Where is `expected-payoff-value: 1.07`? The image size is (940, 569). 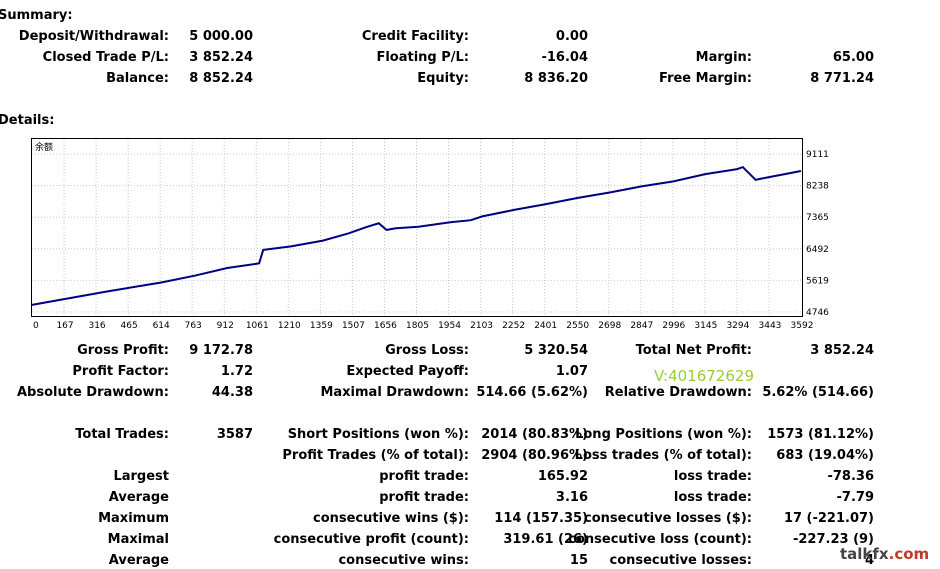
expected-payoff-value: 1.07 is located at coordinates (571, 371).